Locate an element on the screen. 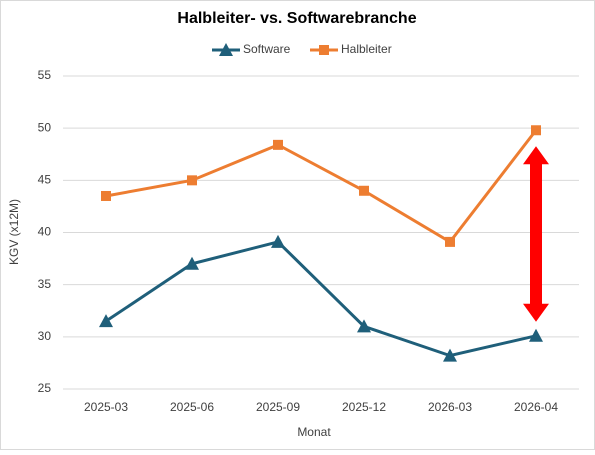 This screenshot has height=455, width=595. x-axis-label: Monat is located at coordinates (314, 432).